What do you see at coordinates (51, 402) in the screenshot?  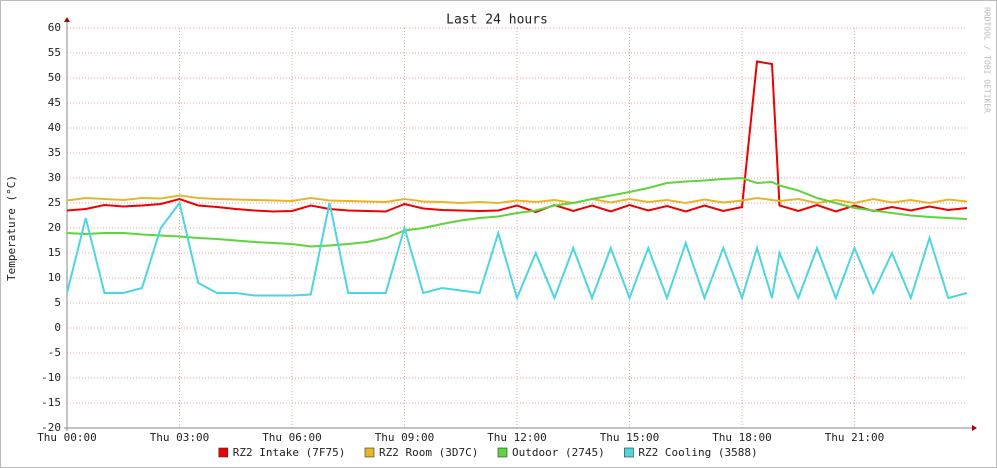 I see `y-tick-label: -15` at bounding box center [51, 402].